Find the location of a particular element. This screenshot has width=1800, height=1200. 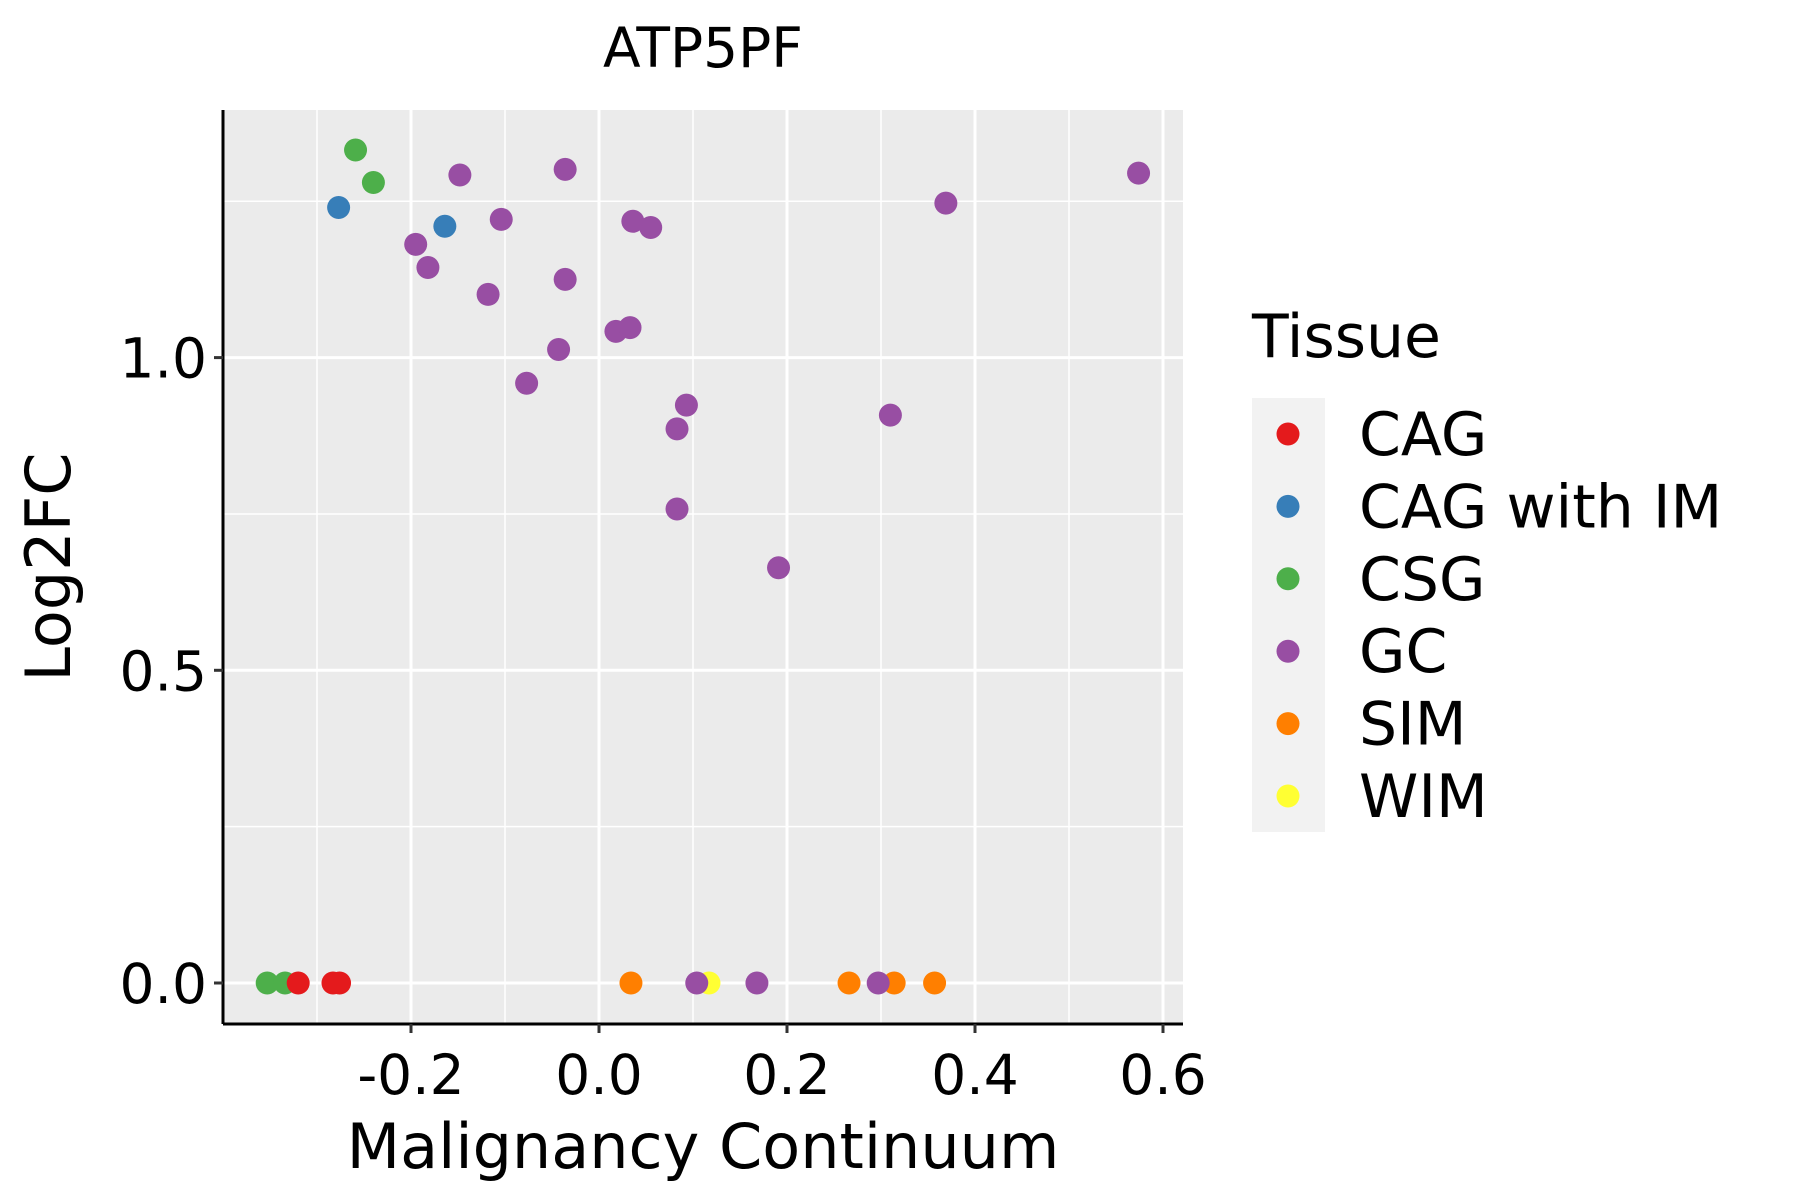

legend-label: WIM is located at coordinates (1423, 797).